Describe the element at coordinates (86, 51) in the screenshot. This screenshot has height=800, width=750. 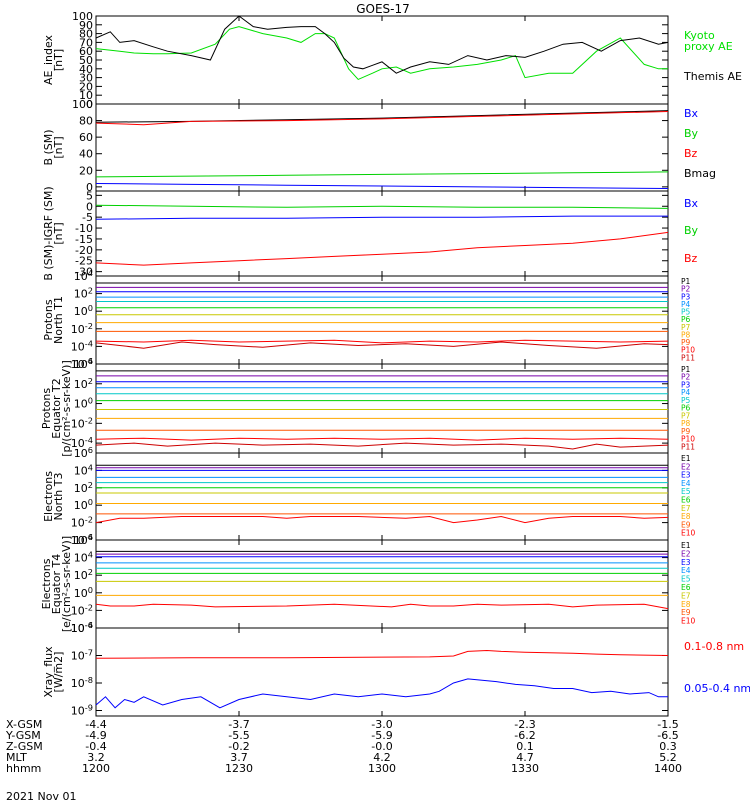
I see `y-tick-label: 60` at that location.